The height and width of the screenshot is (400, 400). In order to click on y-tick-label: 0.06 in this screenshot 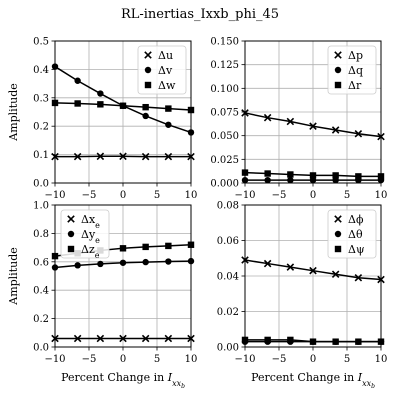, I will do `click(228, 241)`.